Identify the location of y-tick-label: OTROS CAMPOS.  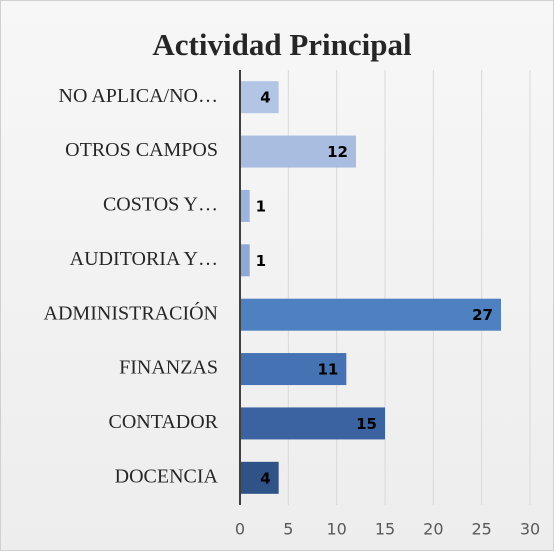
(141, 150).